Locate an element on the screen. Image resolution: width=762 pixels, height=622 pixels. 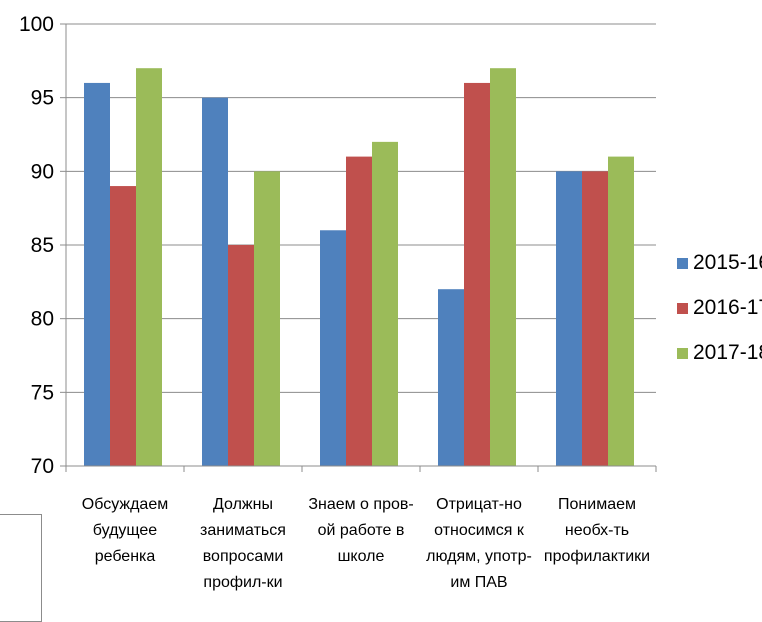
y-tick-label: 75 is located at coordinates (42, 392).